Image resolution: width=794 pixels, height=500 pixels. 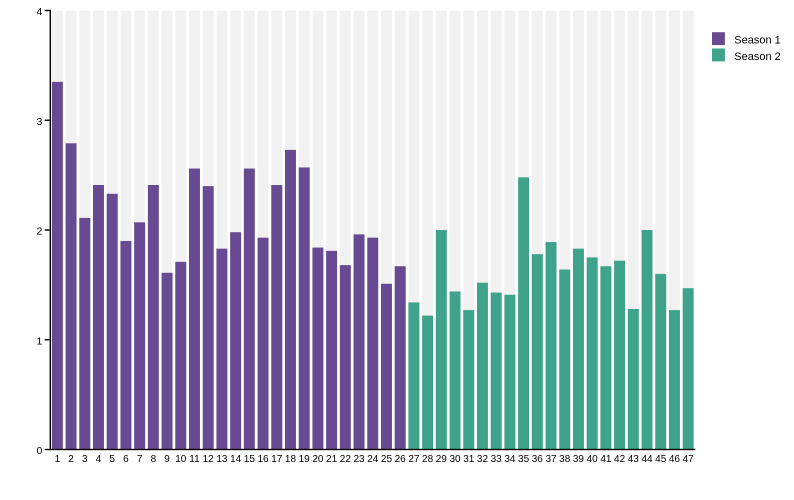 What do you see at coordinates (39, 451) in the screenshot?
I see `svg-text: 0` at bounding box center [39, 451].